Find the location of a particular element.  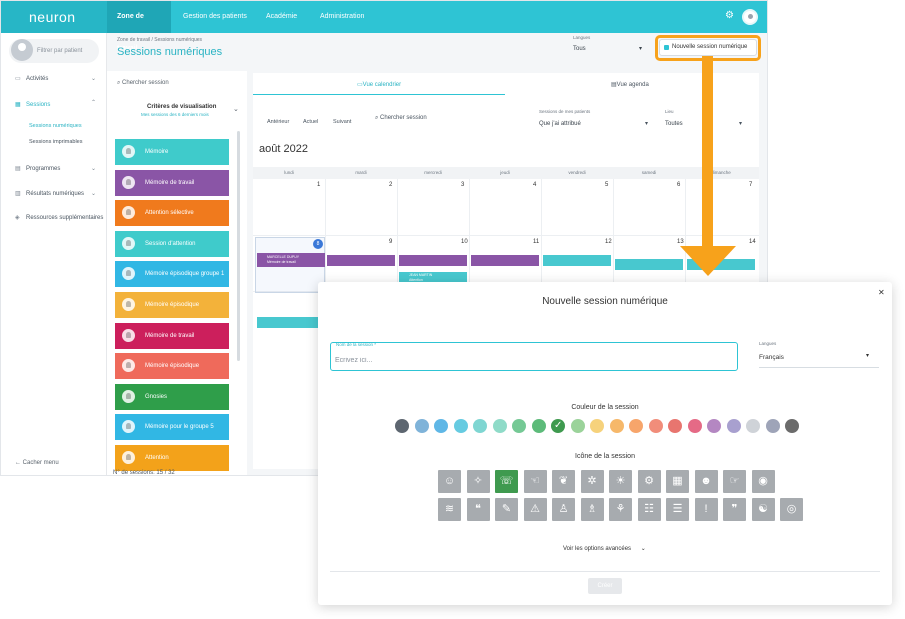

user-avatar is located at coordinates (750, 17).